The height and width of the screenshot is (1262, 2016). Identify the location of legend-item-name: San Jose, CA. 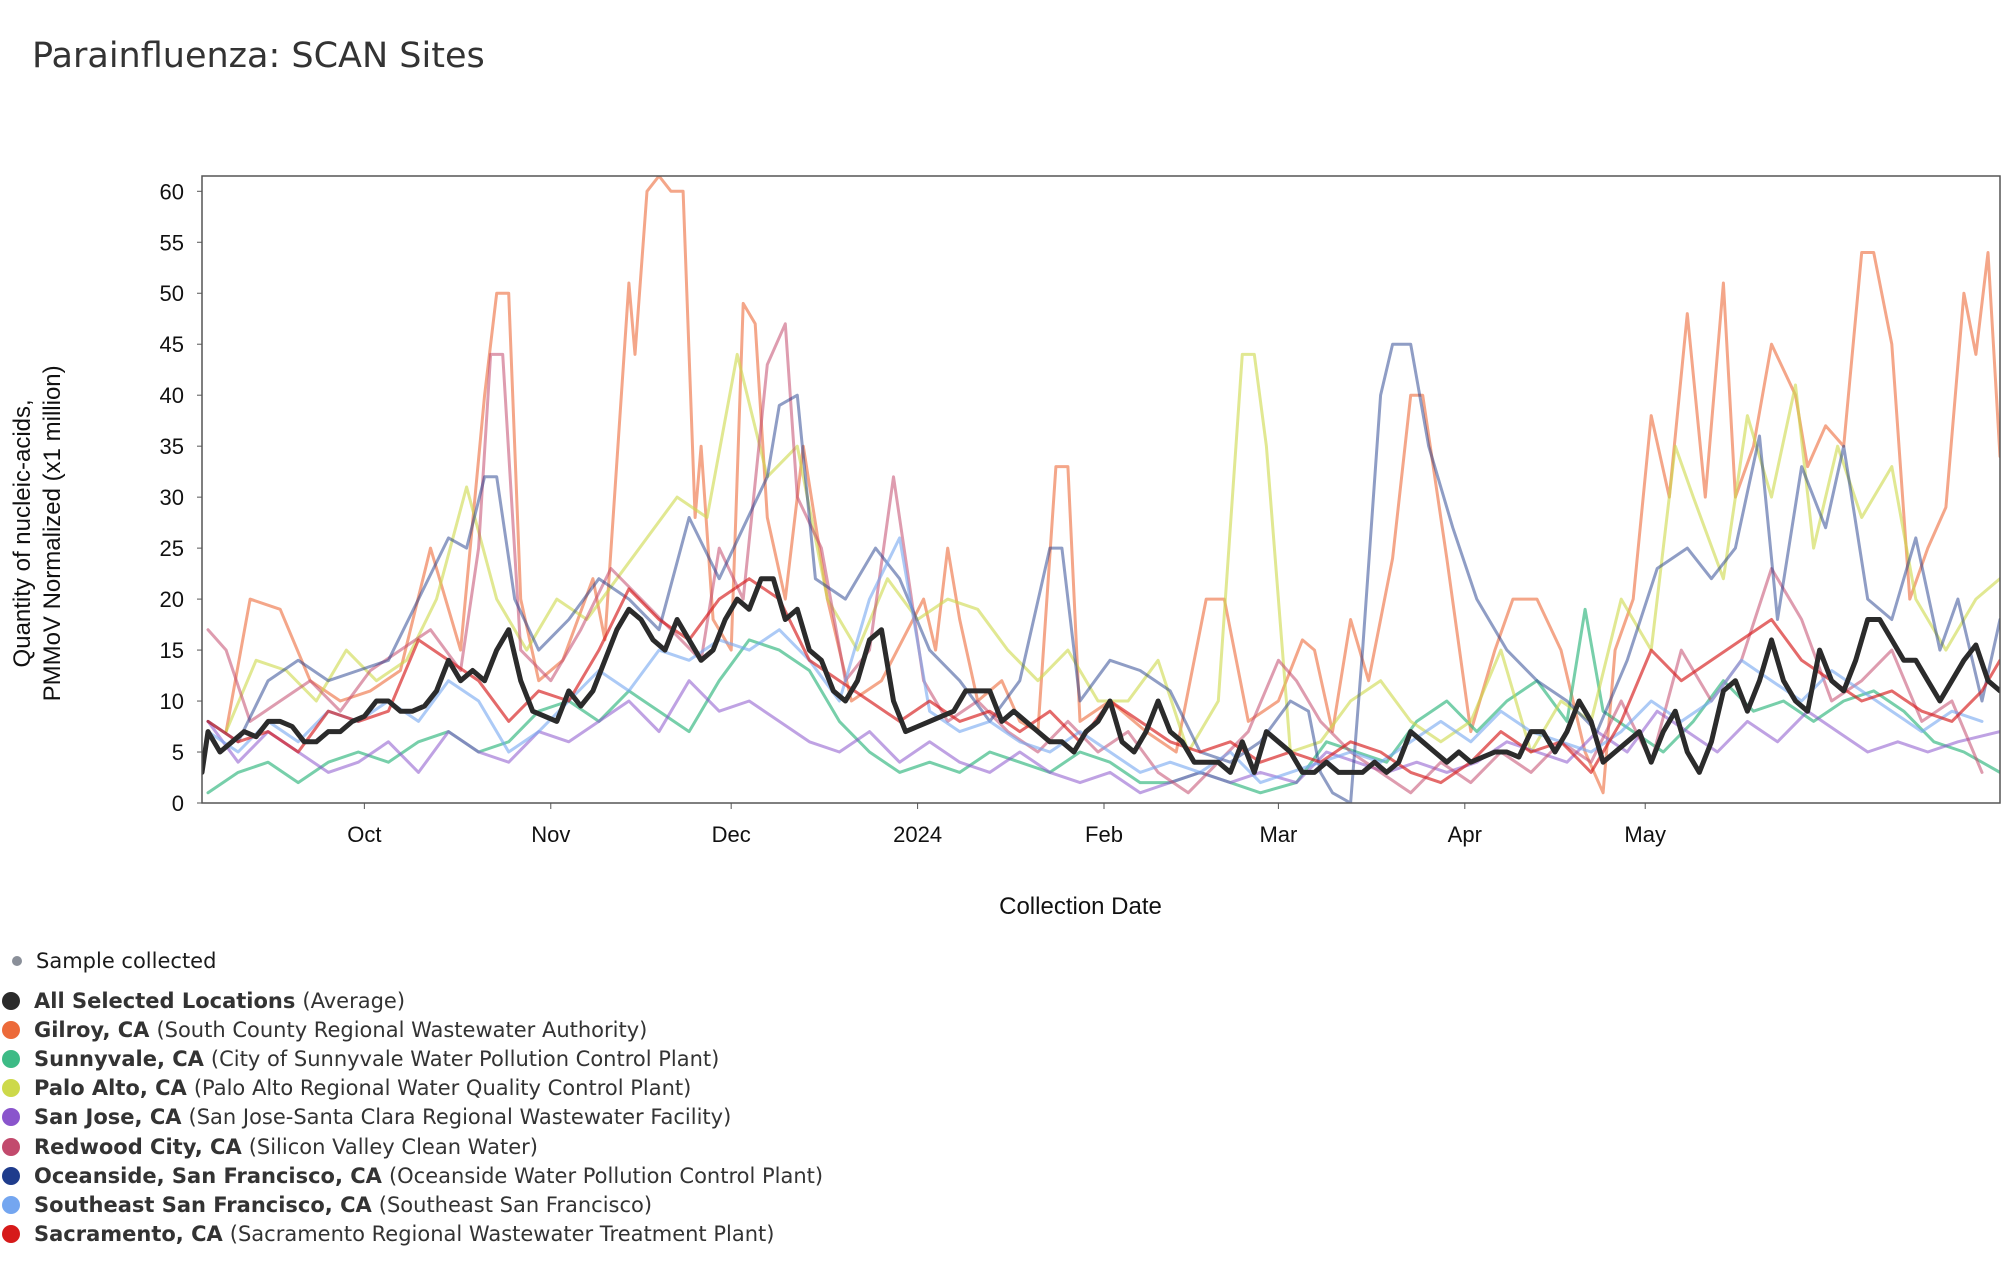
(108, 1117).